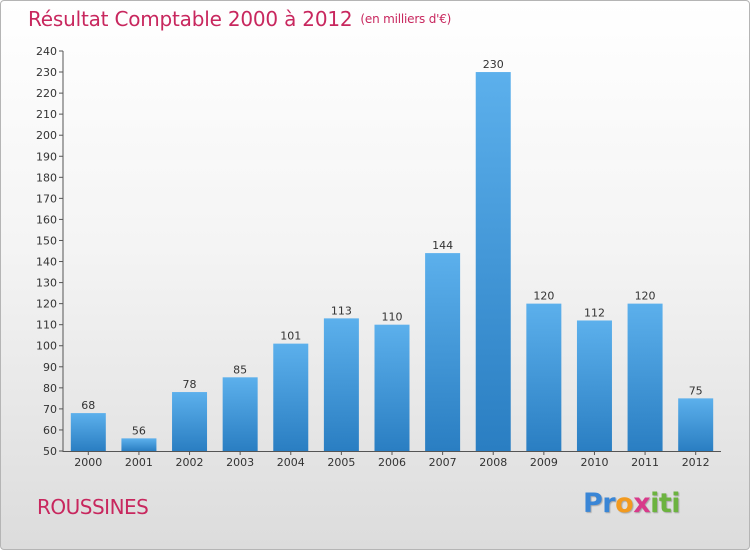  Describe the element at coordinates (645, 377) in the screenshot. I see `bar-2011` at that location.